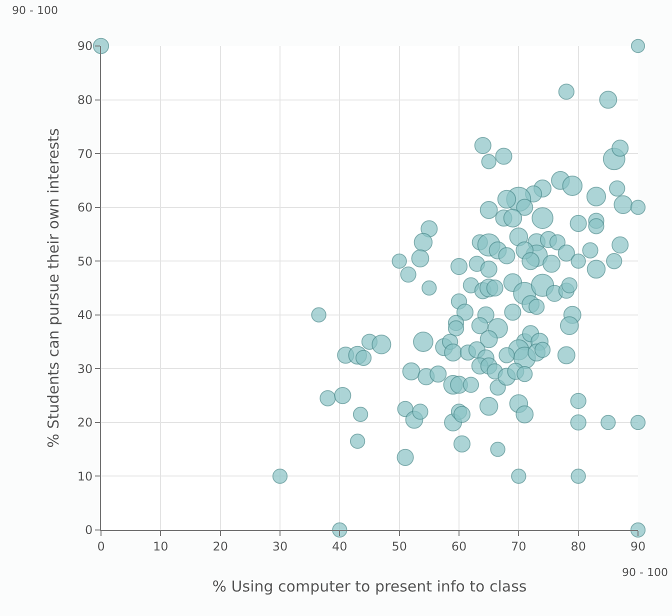 The image size is (672, 616). I want to click on x-tick-label: 40, so click(340, 546).